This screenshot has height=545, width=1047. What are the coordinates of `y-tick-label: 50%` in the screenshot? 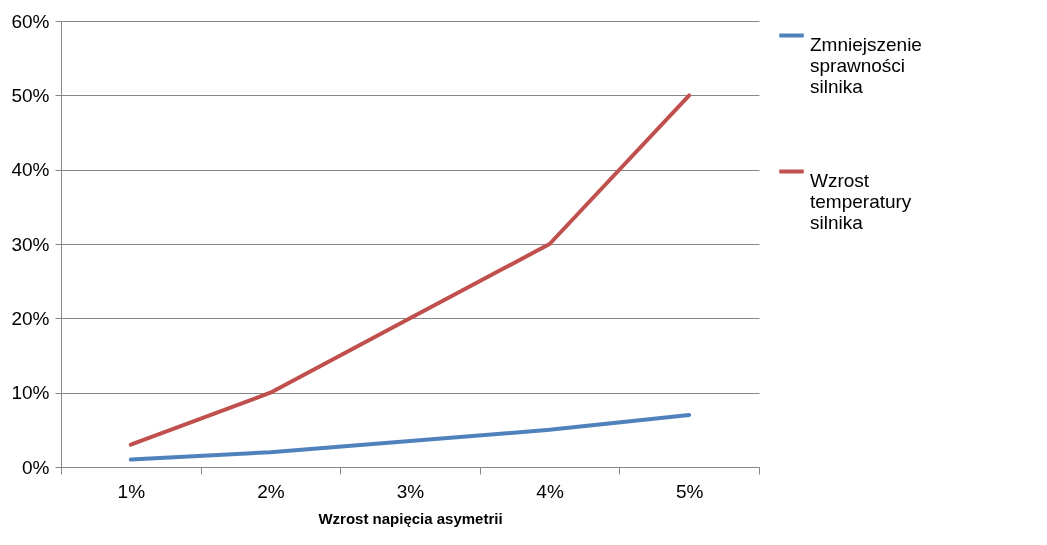 It's located at (30, 95).